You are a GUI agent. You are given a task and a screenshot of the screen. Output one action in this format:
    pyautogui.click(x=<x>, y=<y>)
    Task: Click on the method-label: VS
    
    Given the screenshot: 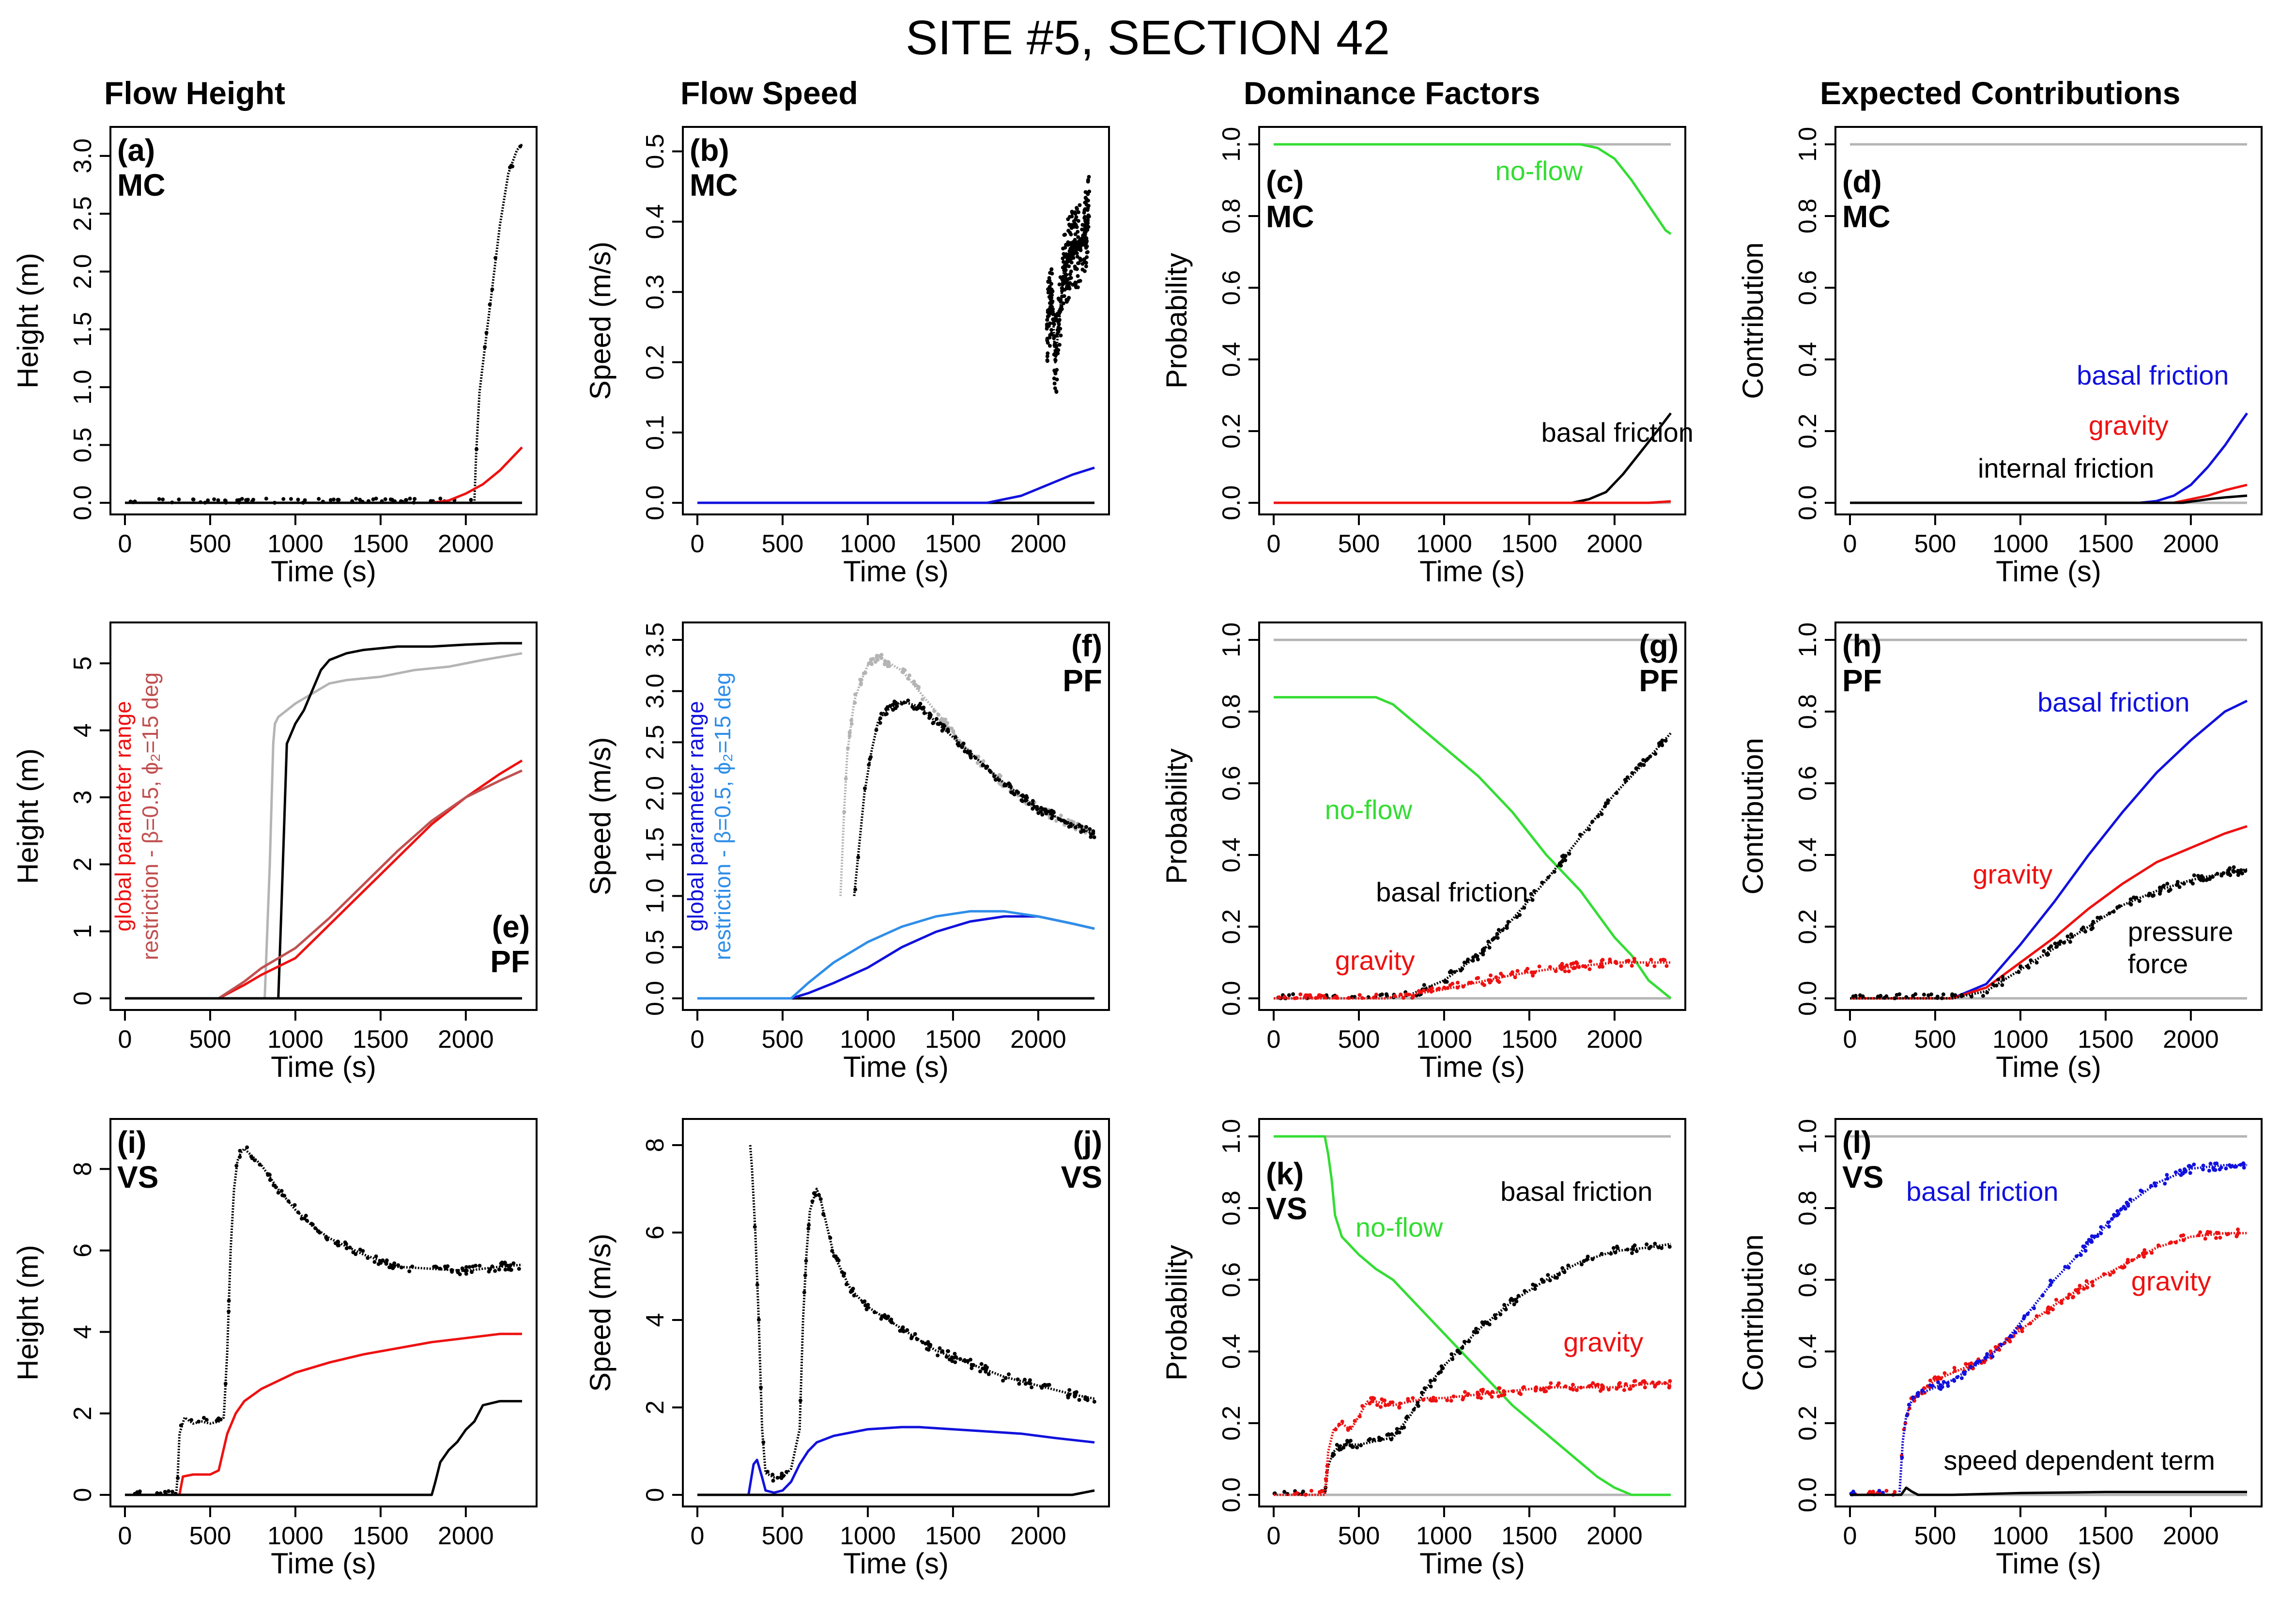 What is the action you would take?
    pyautogui.click(x=137, y=1177)
    